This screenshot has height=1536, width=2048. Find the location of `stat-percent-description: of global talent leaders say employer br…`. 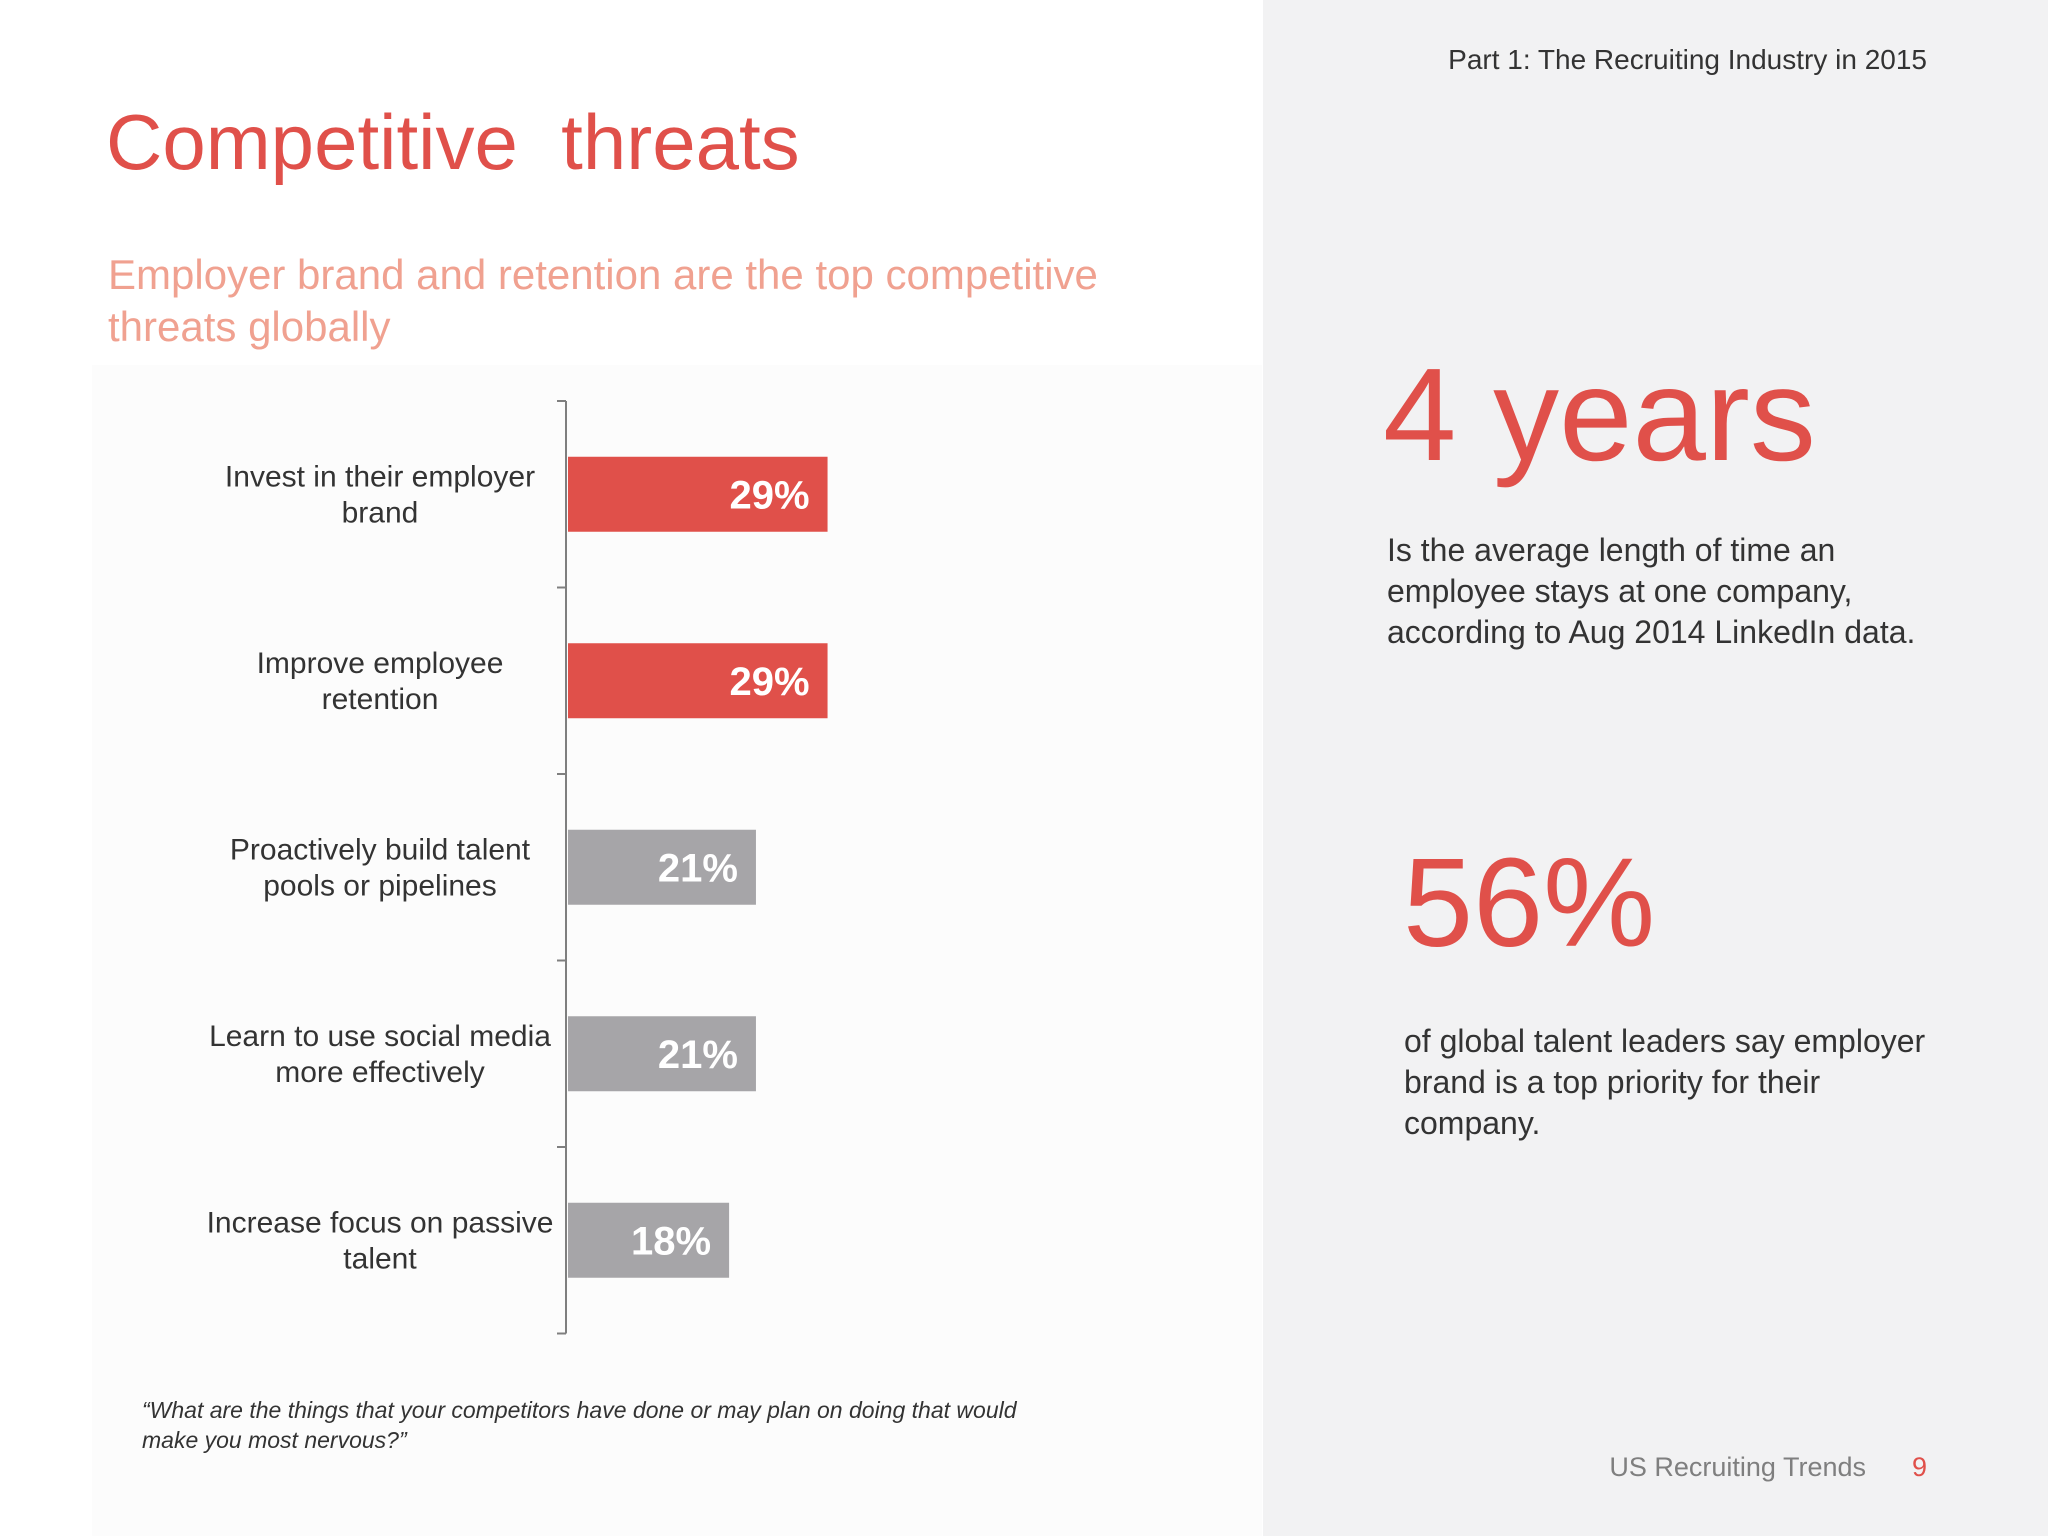

stat-percent-description: of global talent leaders say employer br… is located at coordinates (1665, 1082).